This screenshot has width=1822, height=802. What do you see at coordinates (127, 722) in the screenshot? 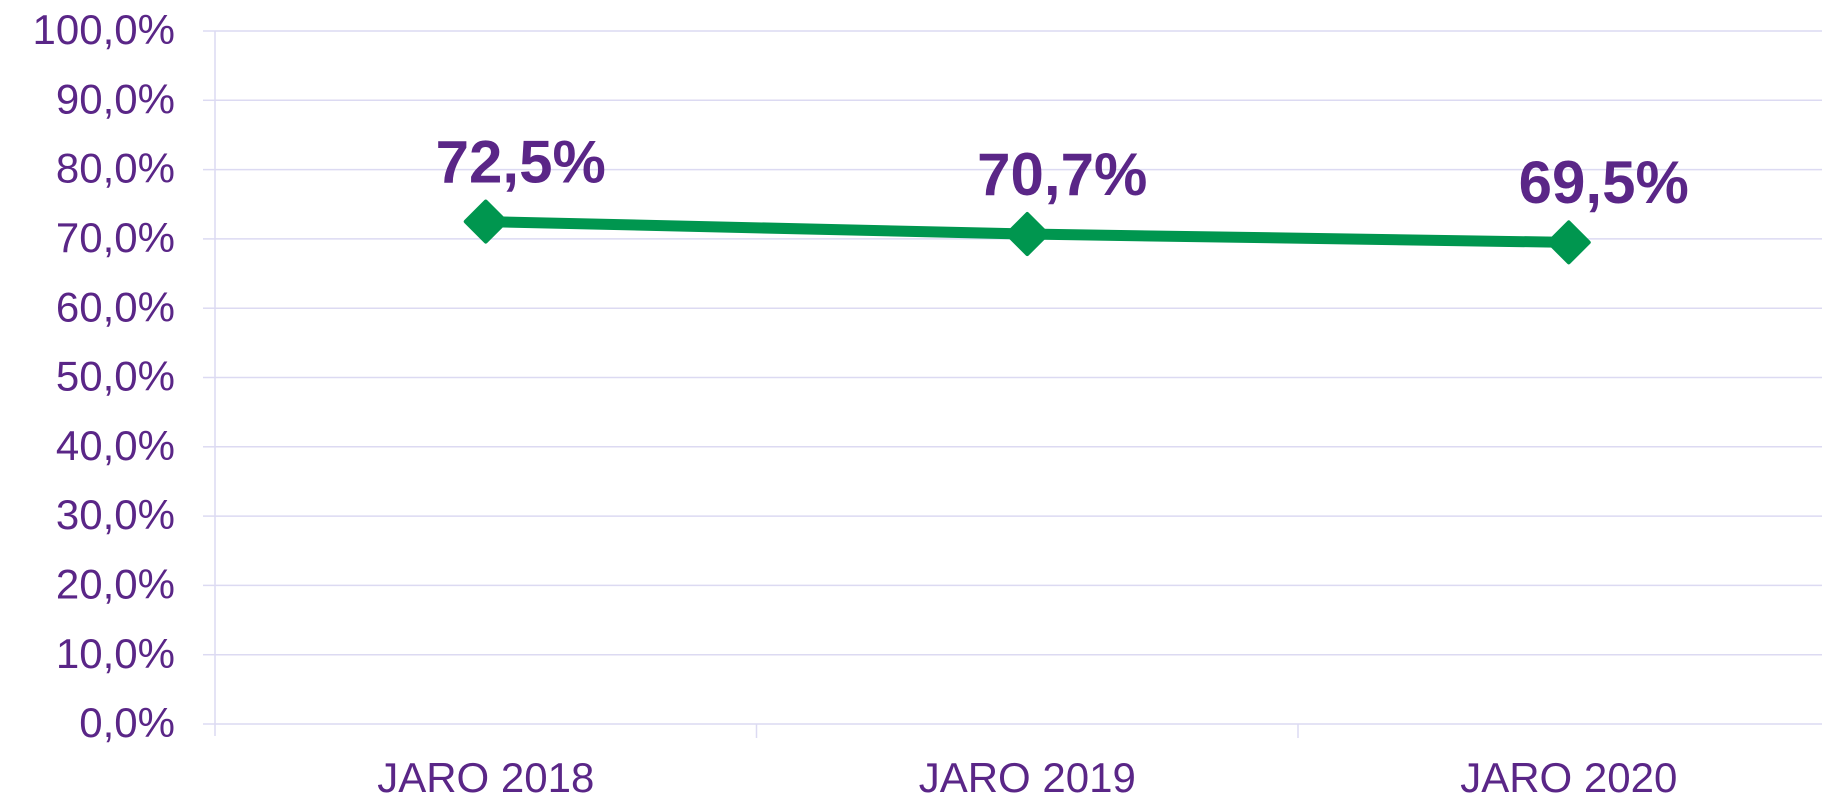
I see `y-tick-label: 0,0%` at bounding box center [127, 722].